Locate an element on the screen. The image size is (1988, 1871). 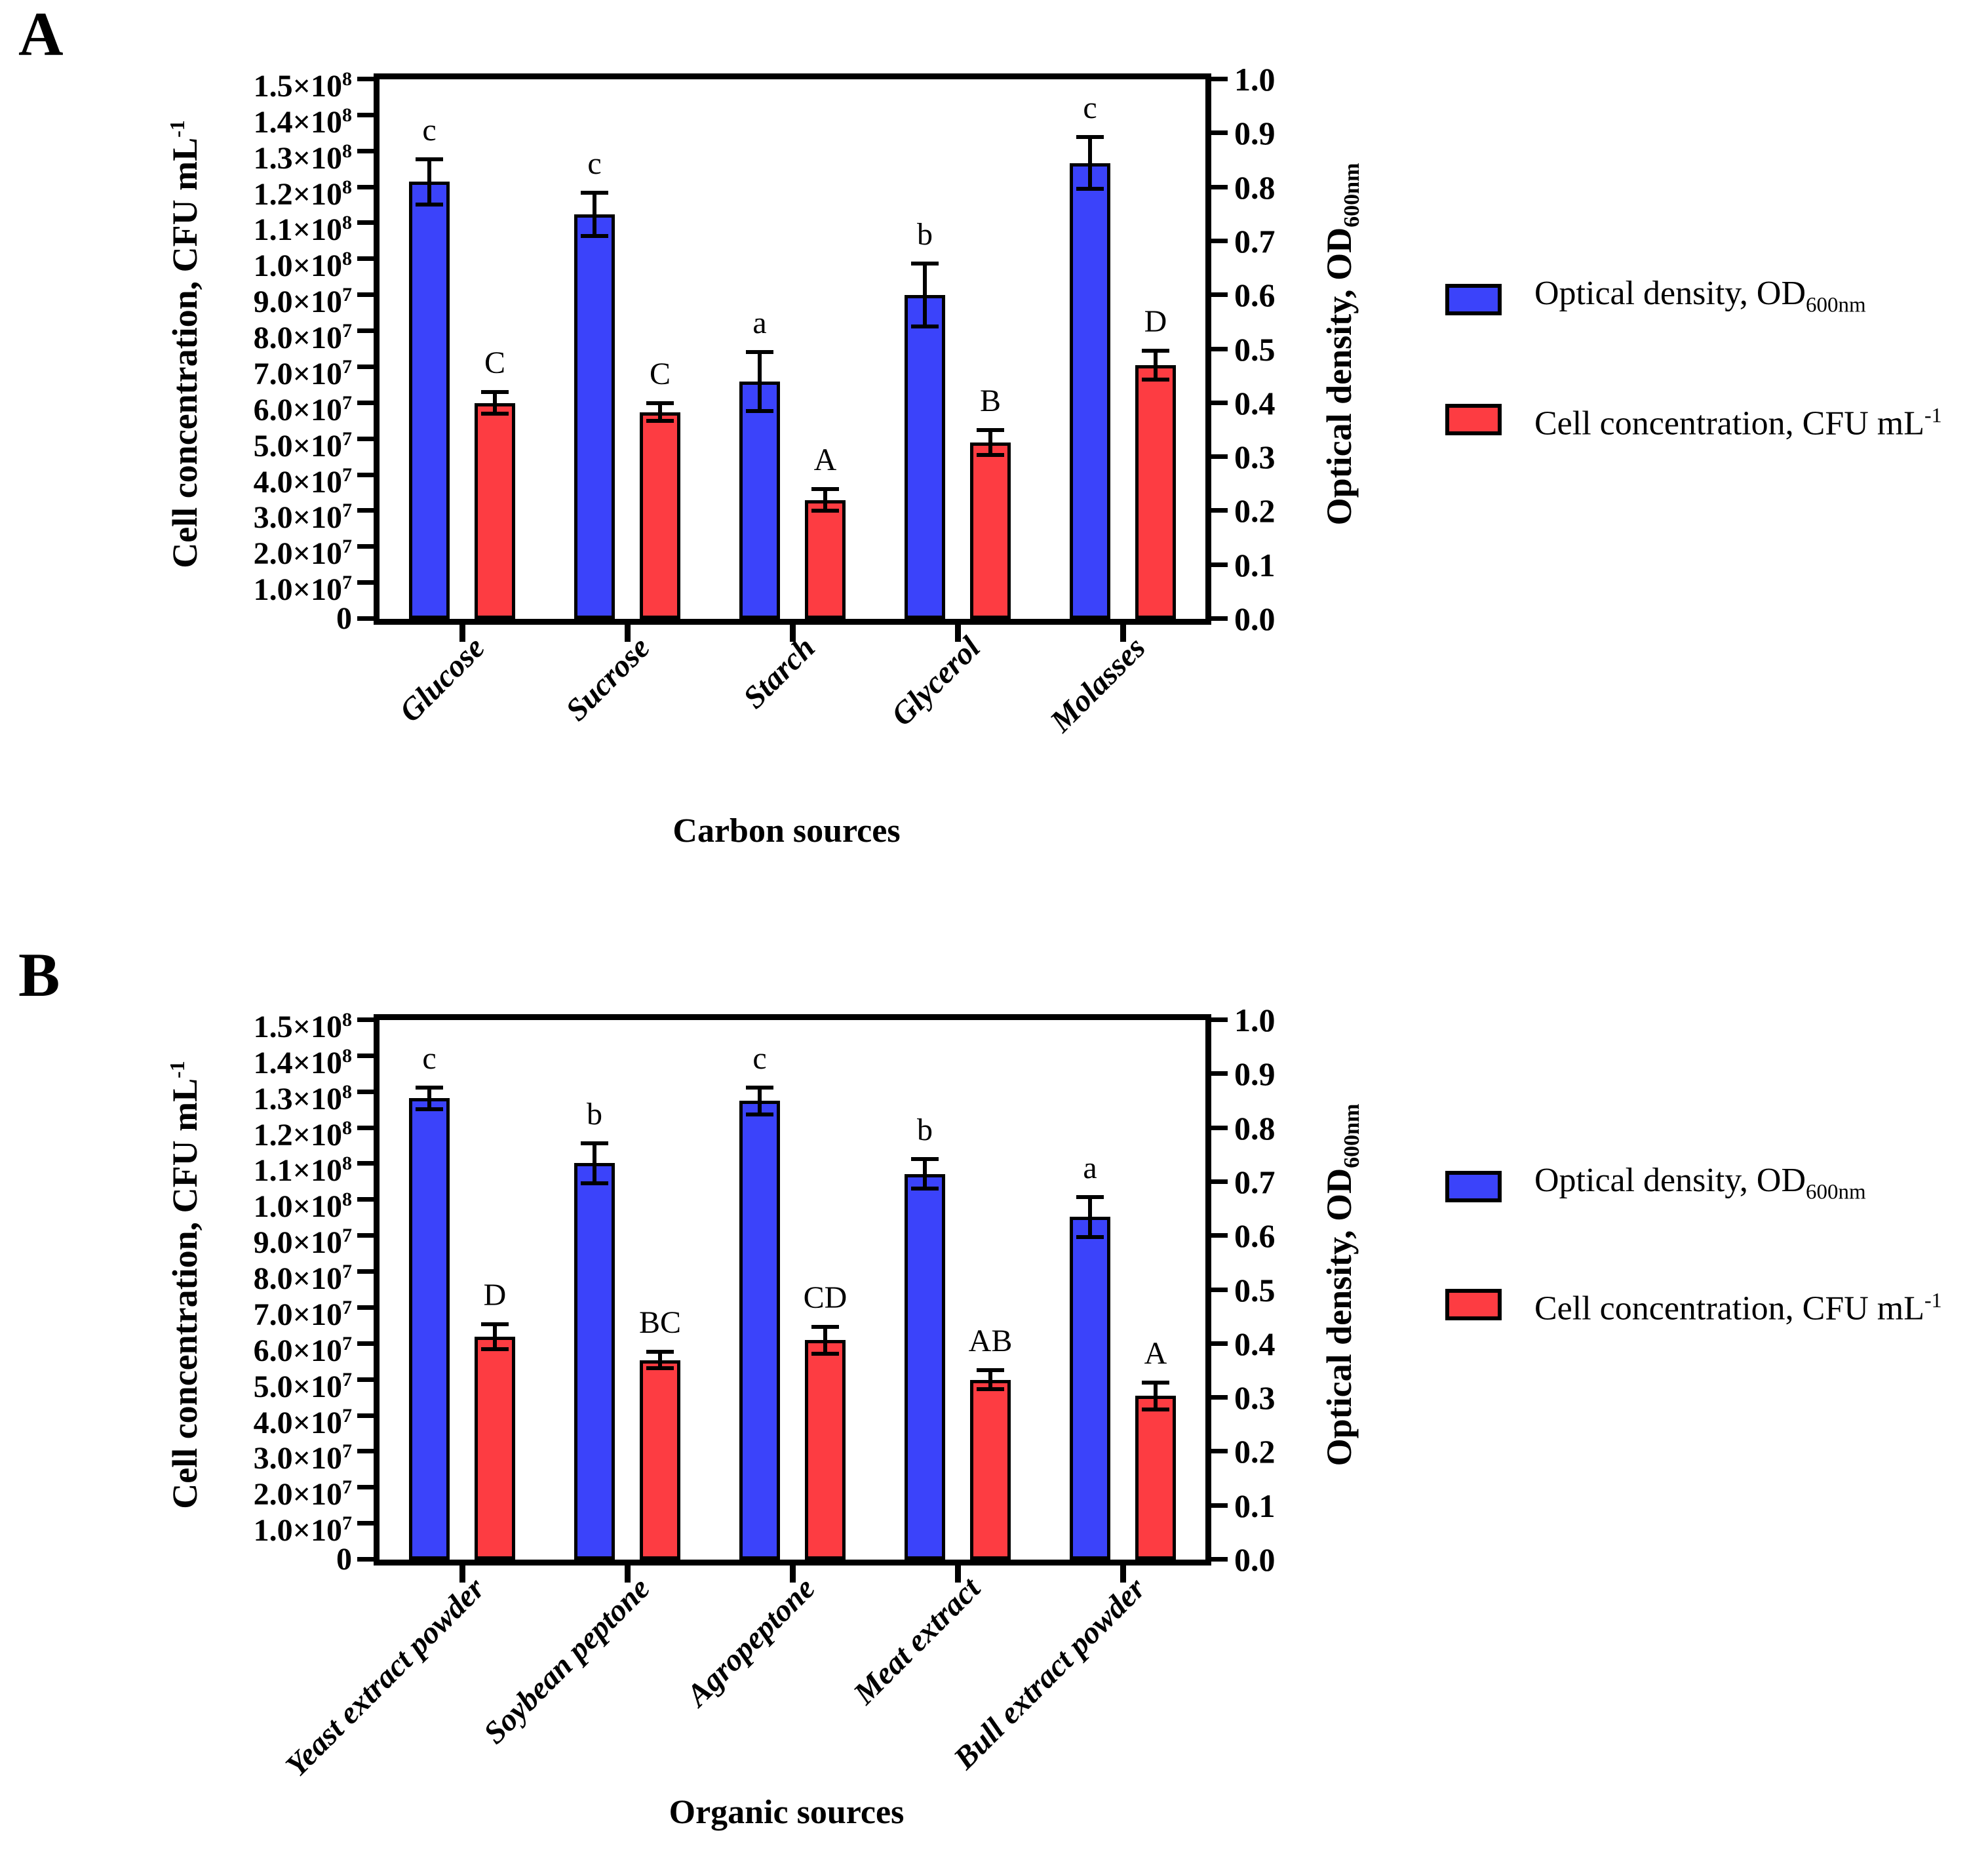
left-y-tick-label: 2.0×107 is located at coordinates (278, 550).